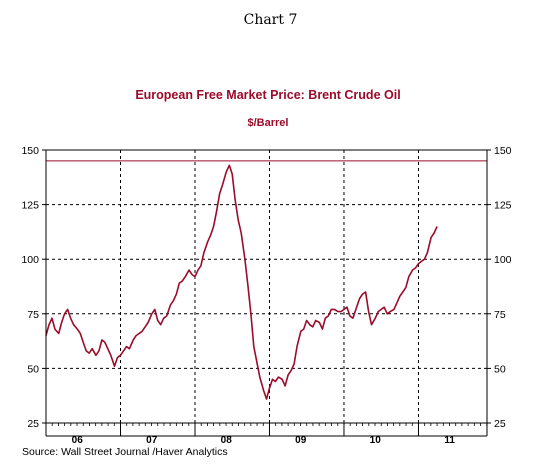 The image size is (541, 476). Describe the element at coordinates (270, 20) in the screenshot. I see `page-title: Chart 7` at that location.